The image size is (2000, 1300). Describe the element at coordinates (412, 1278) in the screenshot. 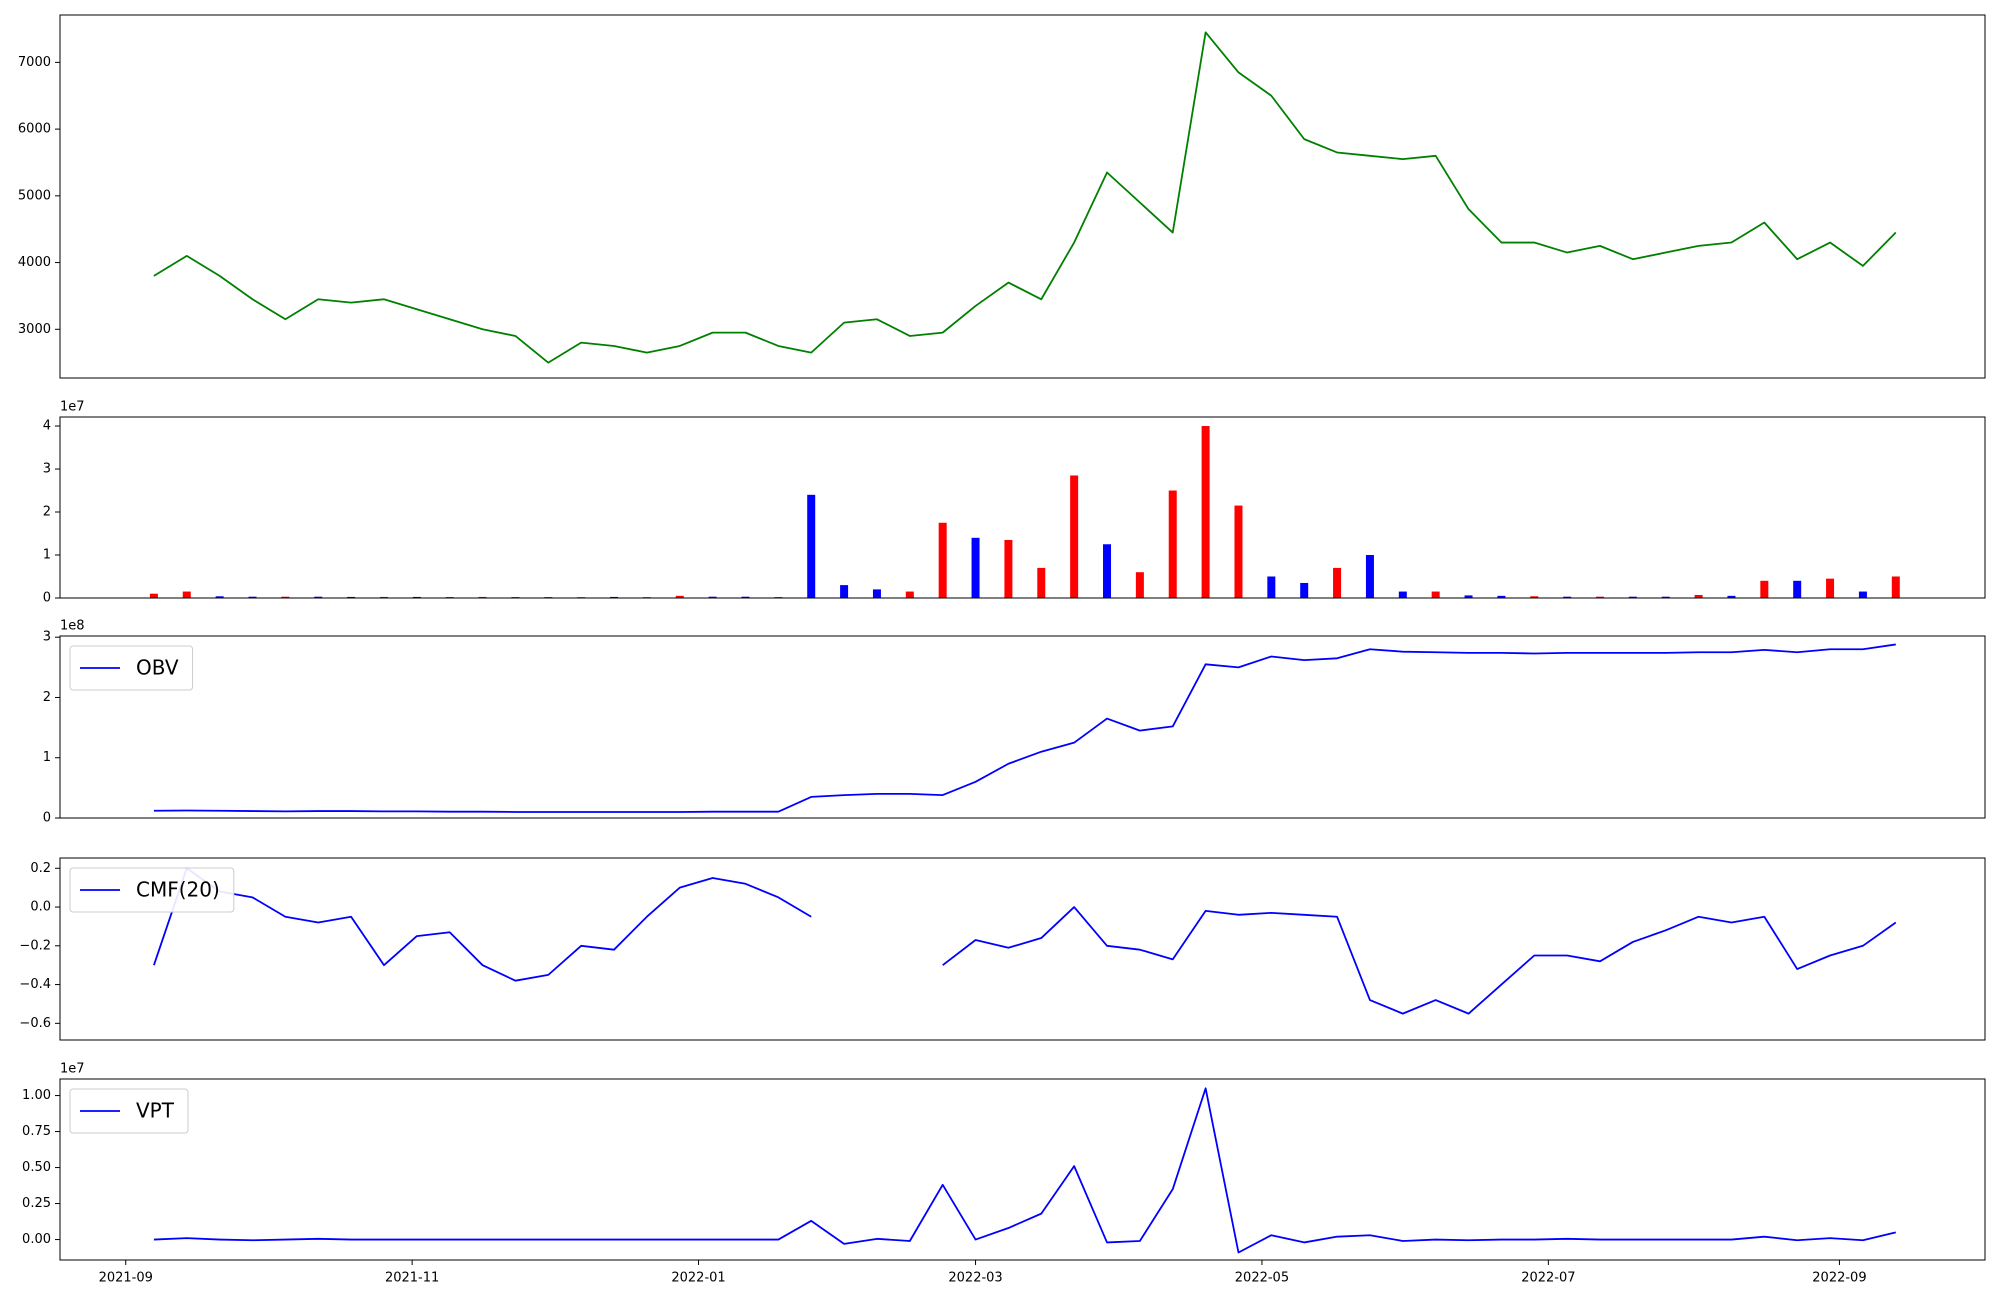

I see `x-tick-label: 2021-11` at that location.